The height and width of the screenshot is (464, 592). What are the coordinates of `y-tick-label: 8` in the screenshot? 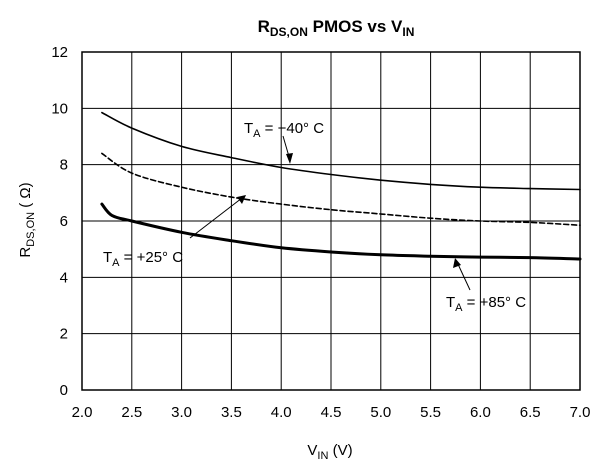 It's located at (64, 165).